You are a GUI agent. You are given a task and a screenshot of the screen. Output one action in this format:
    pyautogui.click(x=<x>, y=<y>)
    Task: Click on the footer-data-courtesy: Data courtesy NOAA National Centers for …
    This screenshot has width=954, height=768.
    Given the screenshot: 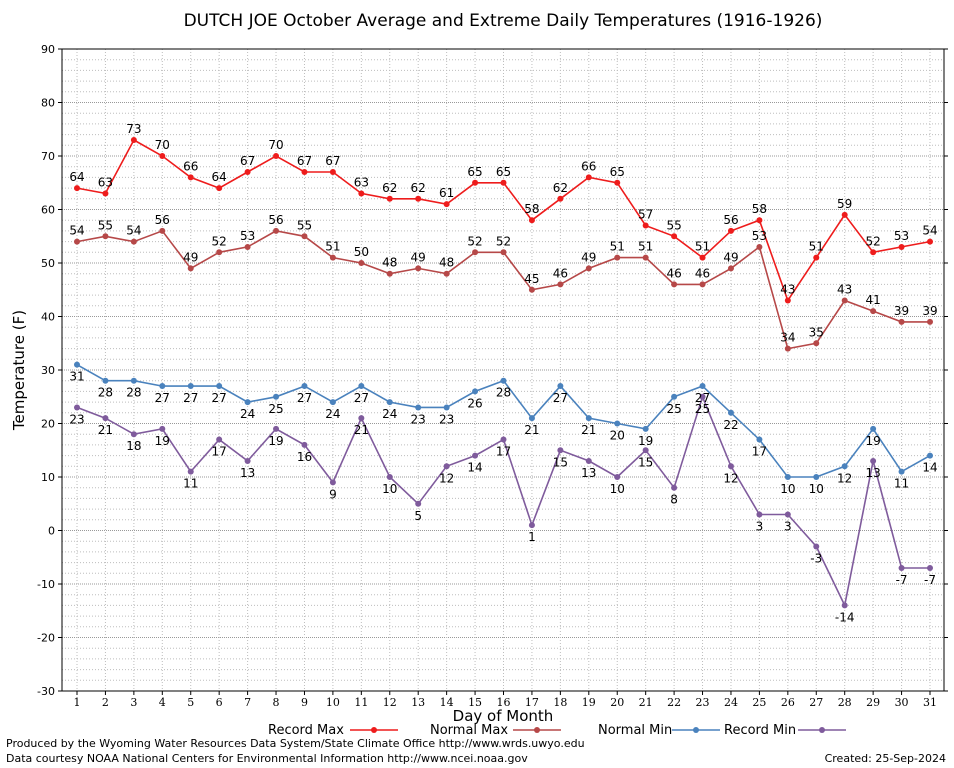 What is the action you would take?
    pyautogui.click(x=267, y=758)
    